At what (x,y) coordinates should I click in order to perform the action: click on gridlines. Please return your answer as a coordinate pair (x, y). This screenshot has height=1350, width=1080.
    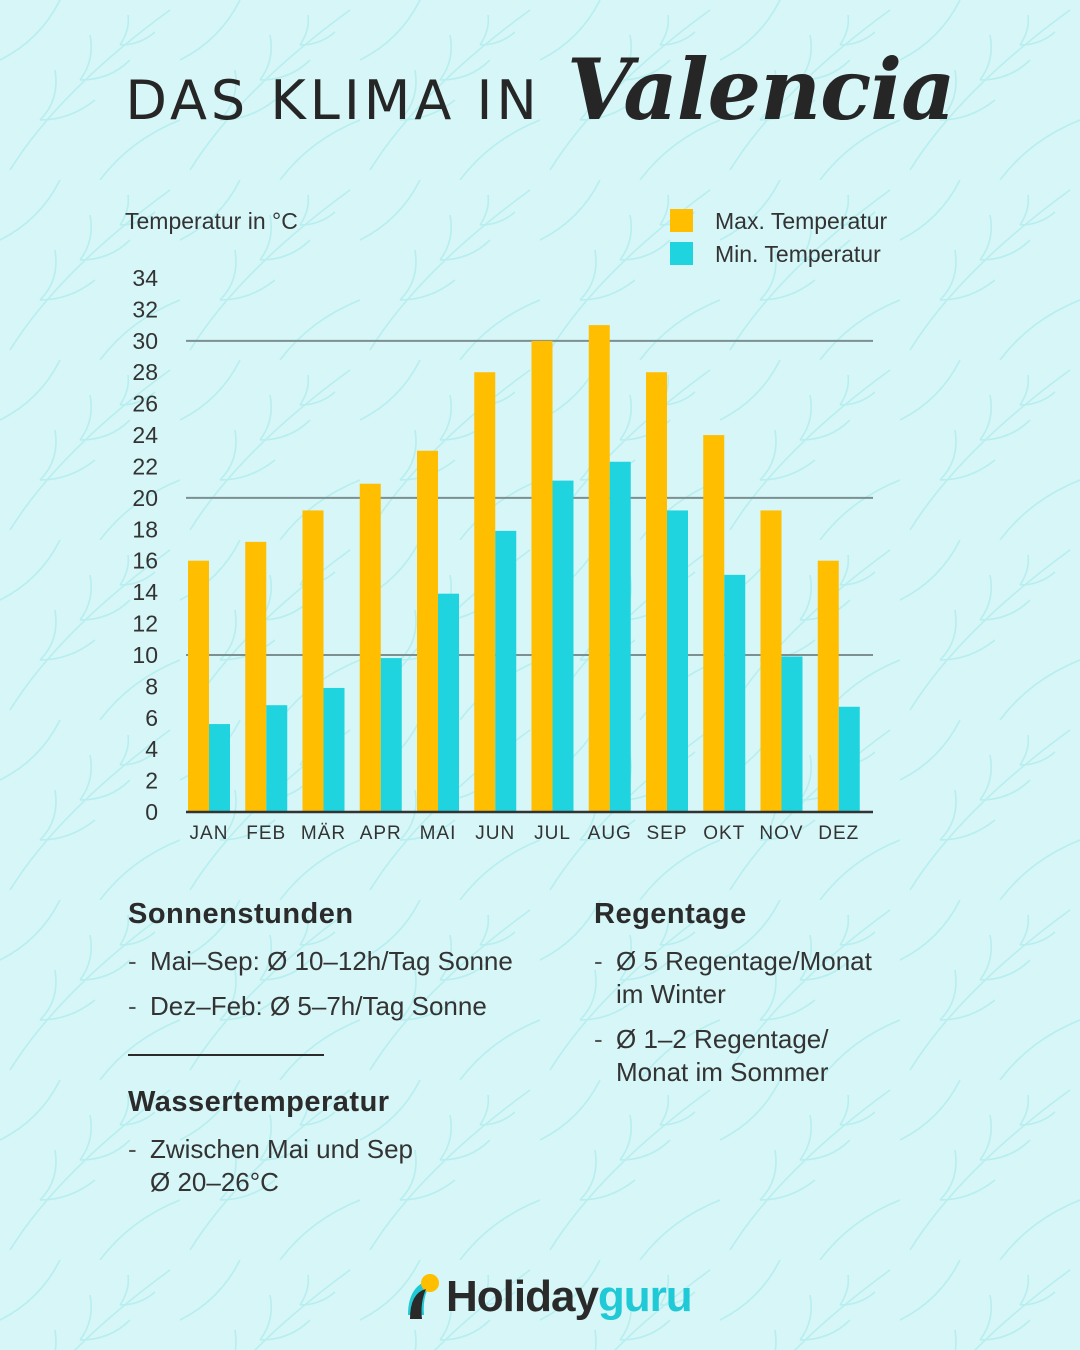
    Looking at the image, I should click on (529, 497).